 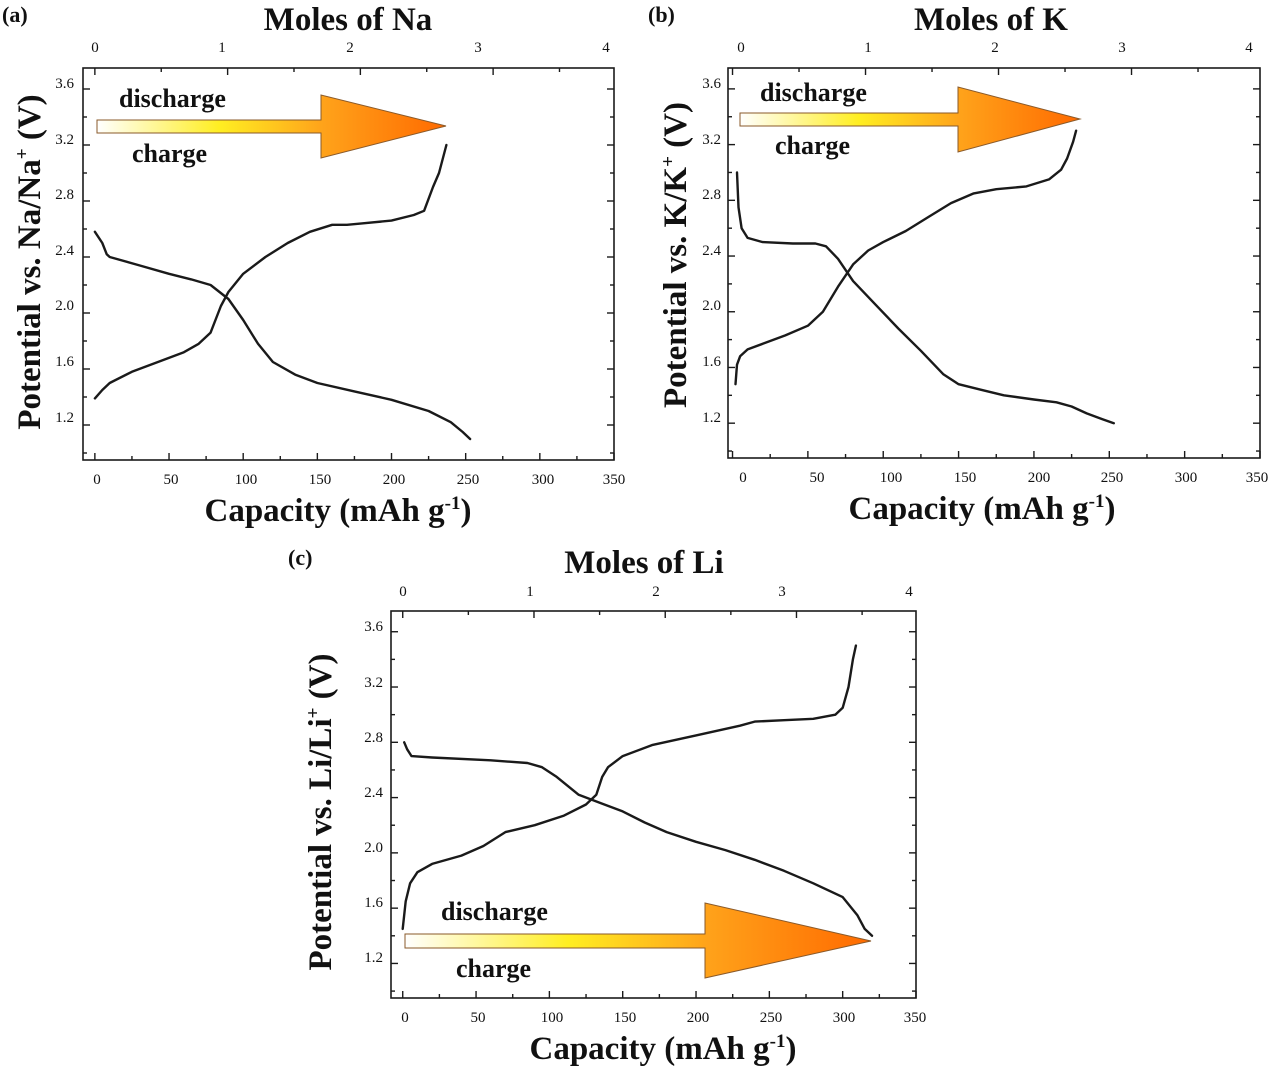 What do you see at coordinates (910, 119) in the screenshot?
I see `panel-b-direction-arrow` at bounding box center [910, 119].